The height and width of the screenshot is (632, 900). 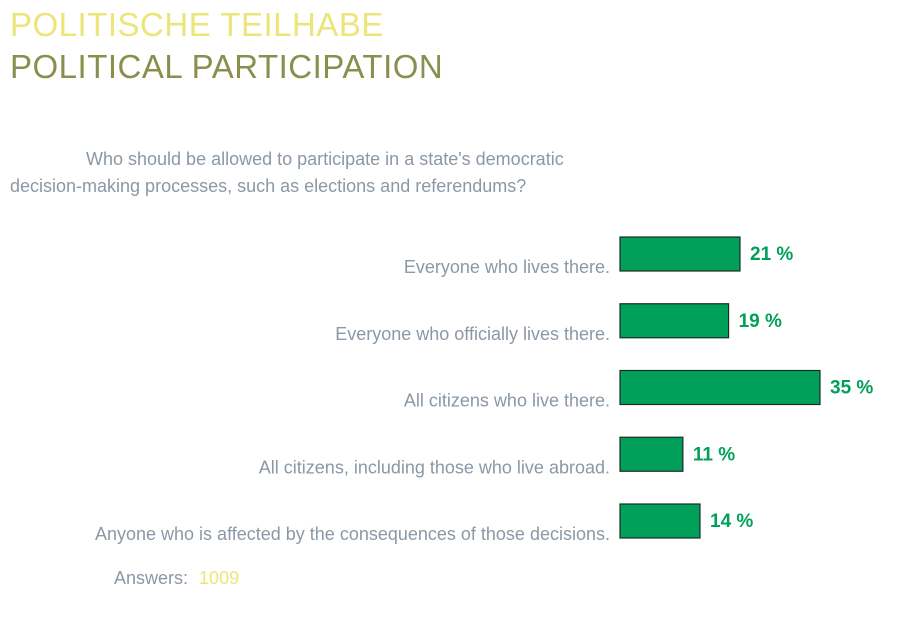 What do you see at coordinates (507, 401) in the screenshot?
I see `category-label-3: All citizens who live there.` at bounding box center [507, 401].